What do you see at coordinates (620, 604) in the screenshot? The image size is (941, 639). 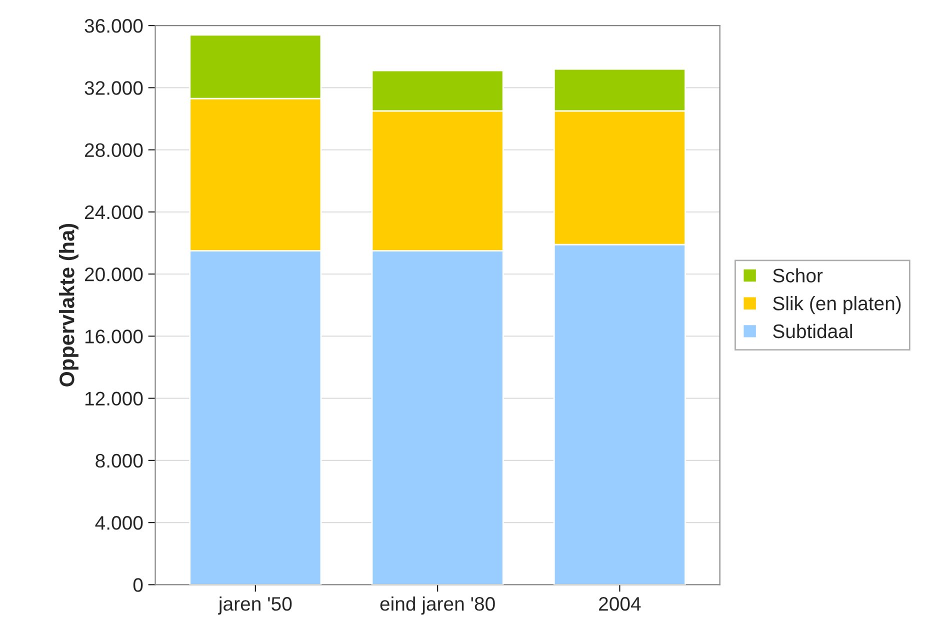 I see `x-tick-label: 2004` at bounding box center [620, 604].